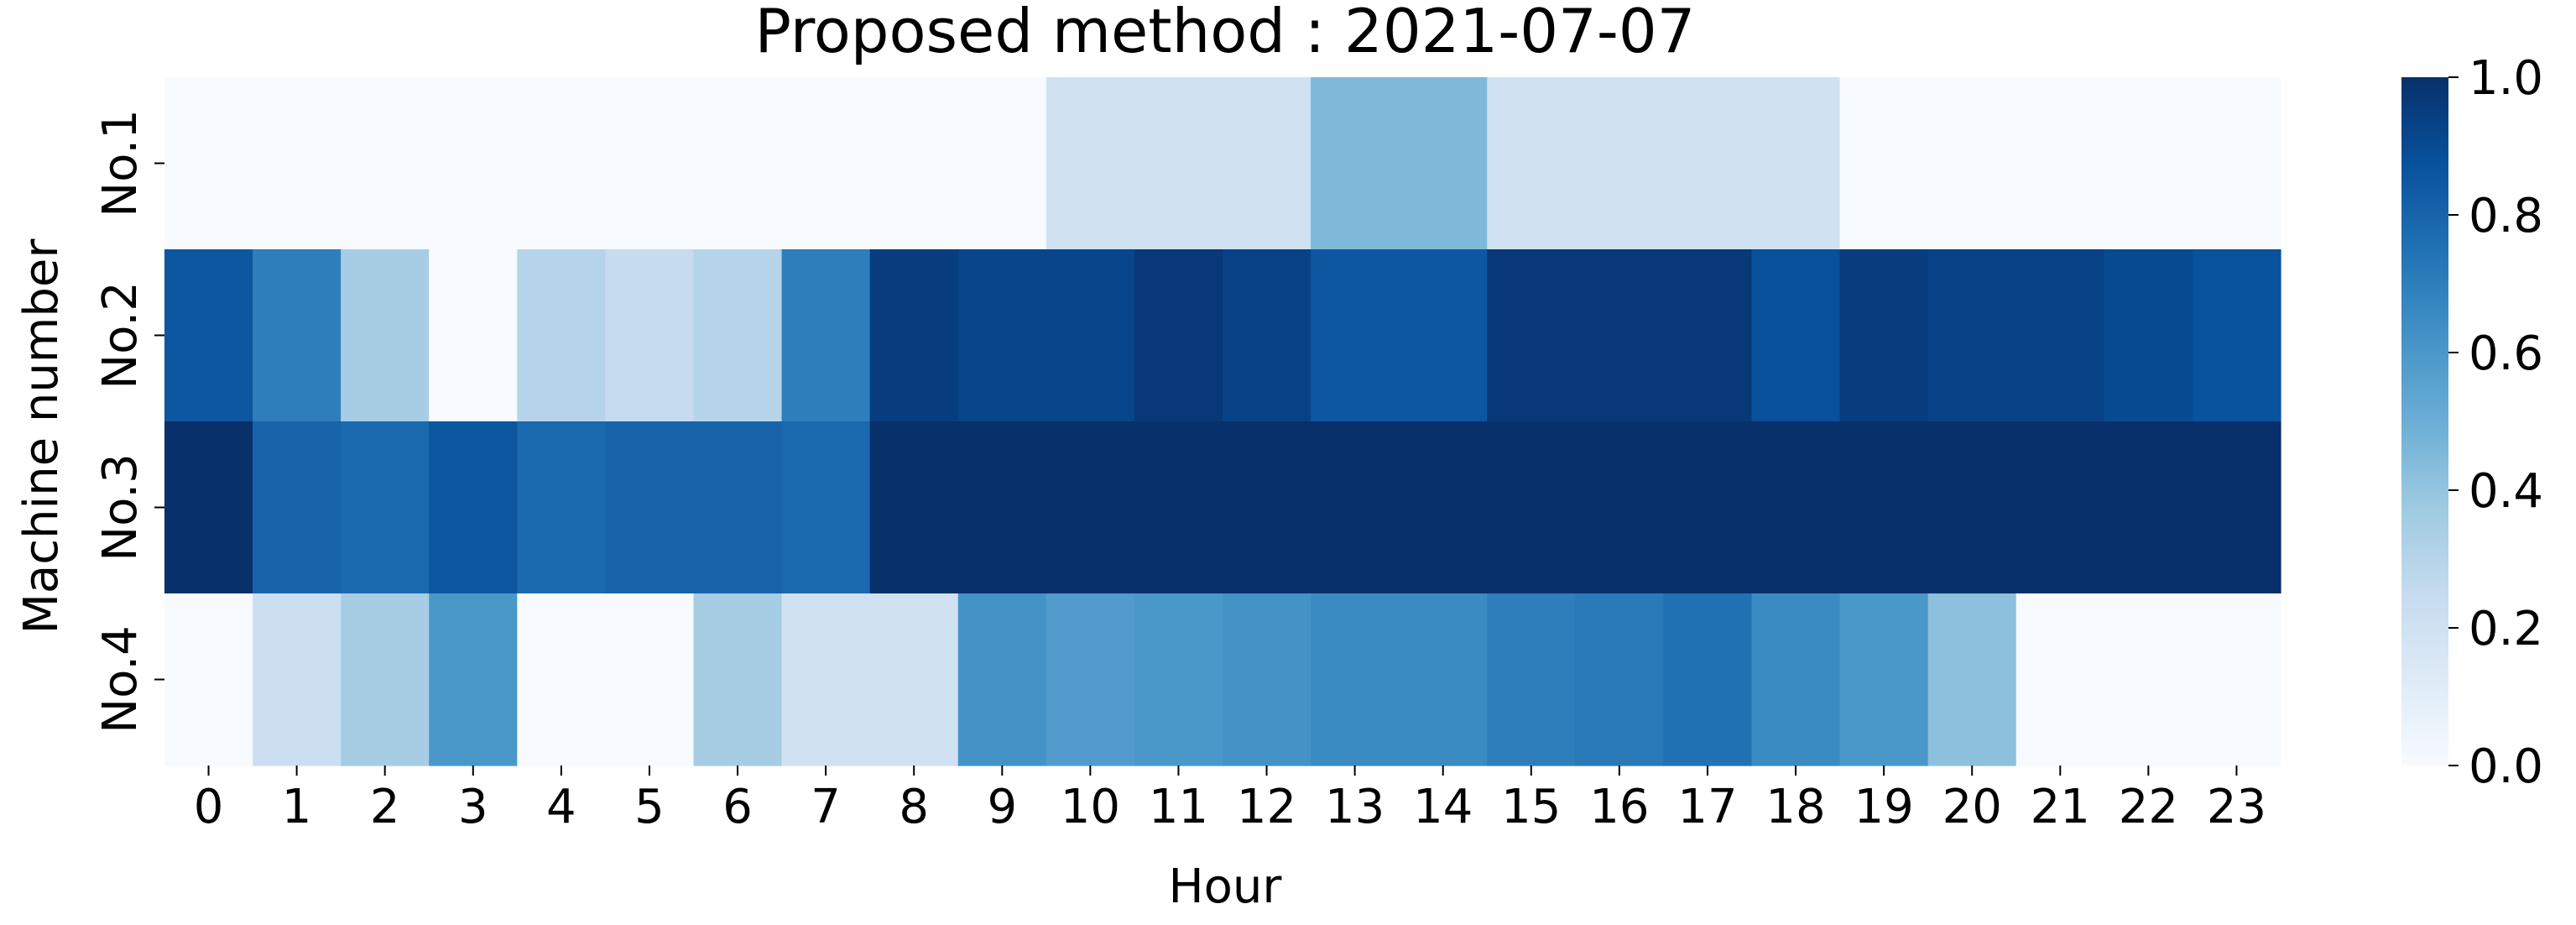  Describe the element at coordinates (297, 807) in the screenshot. I see `x-tick-label: 1` at that location.